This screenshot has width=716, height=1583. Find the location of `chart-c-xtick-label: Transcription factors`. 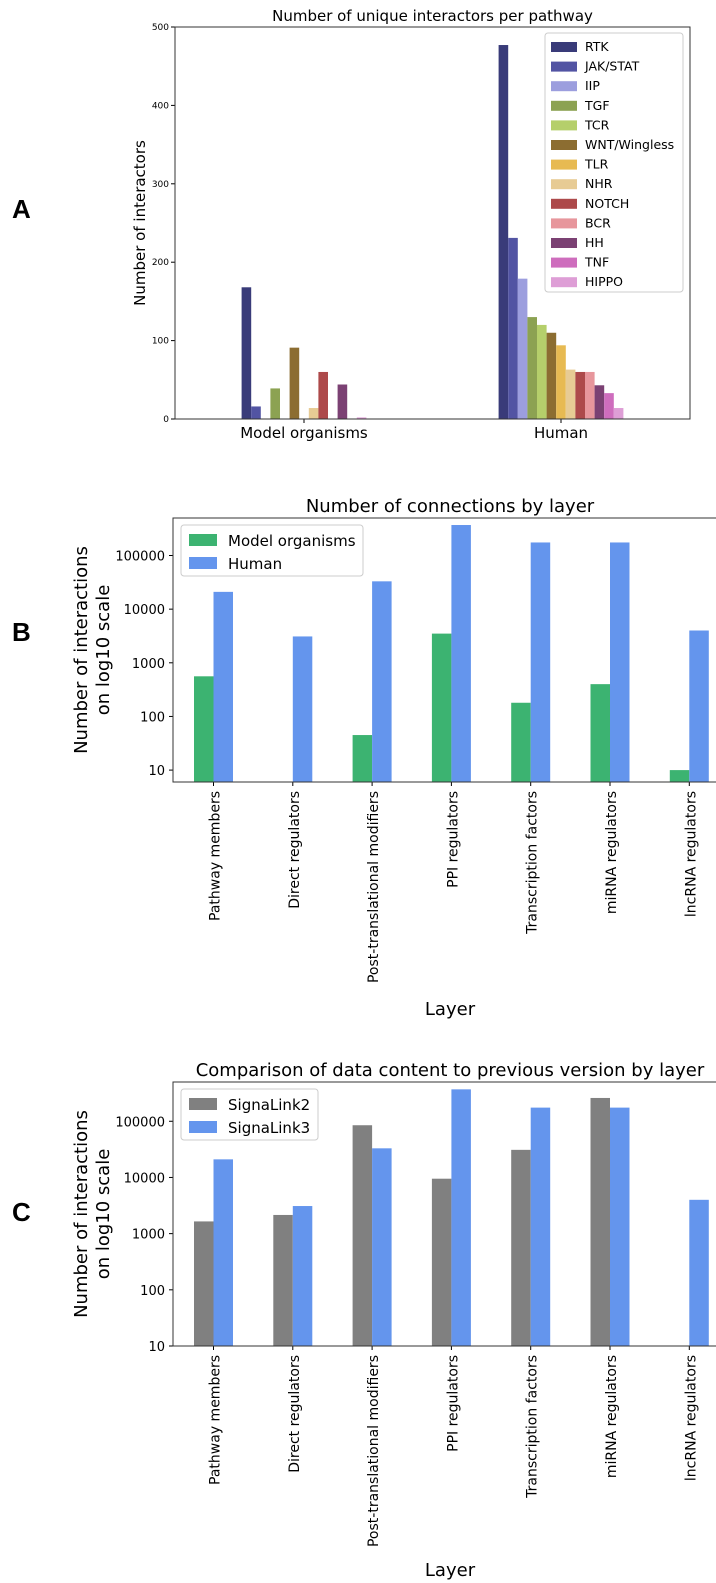

chart-c-xtick-label: Transcription factors is located at coordinates (533, 1427).